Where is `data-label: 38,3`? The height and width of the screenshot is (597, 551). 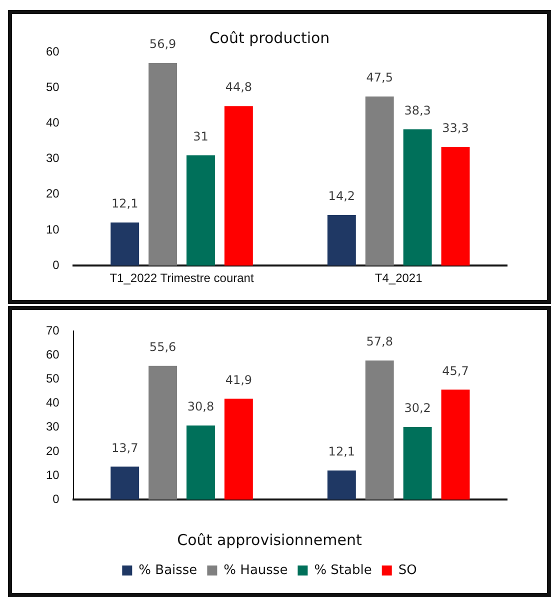 data-label: 38,3 is located at coordinates (417, 110).